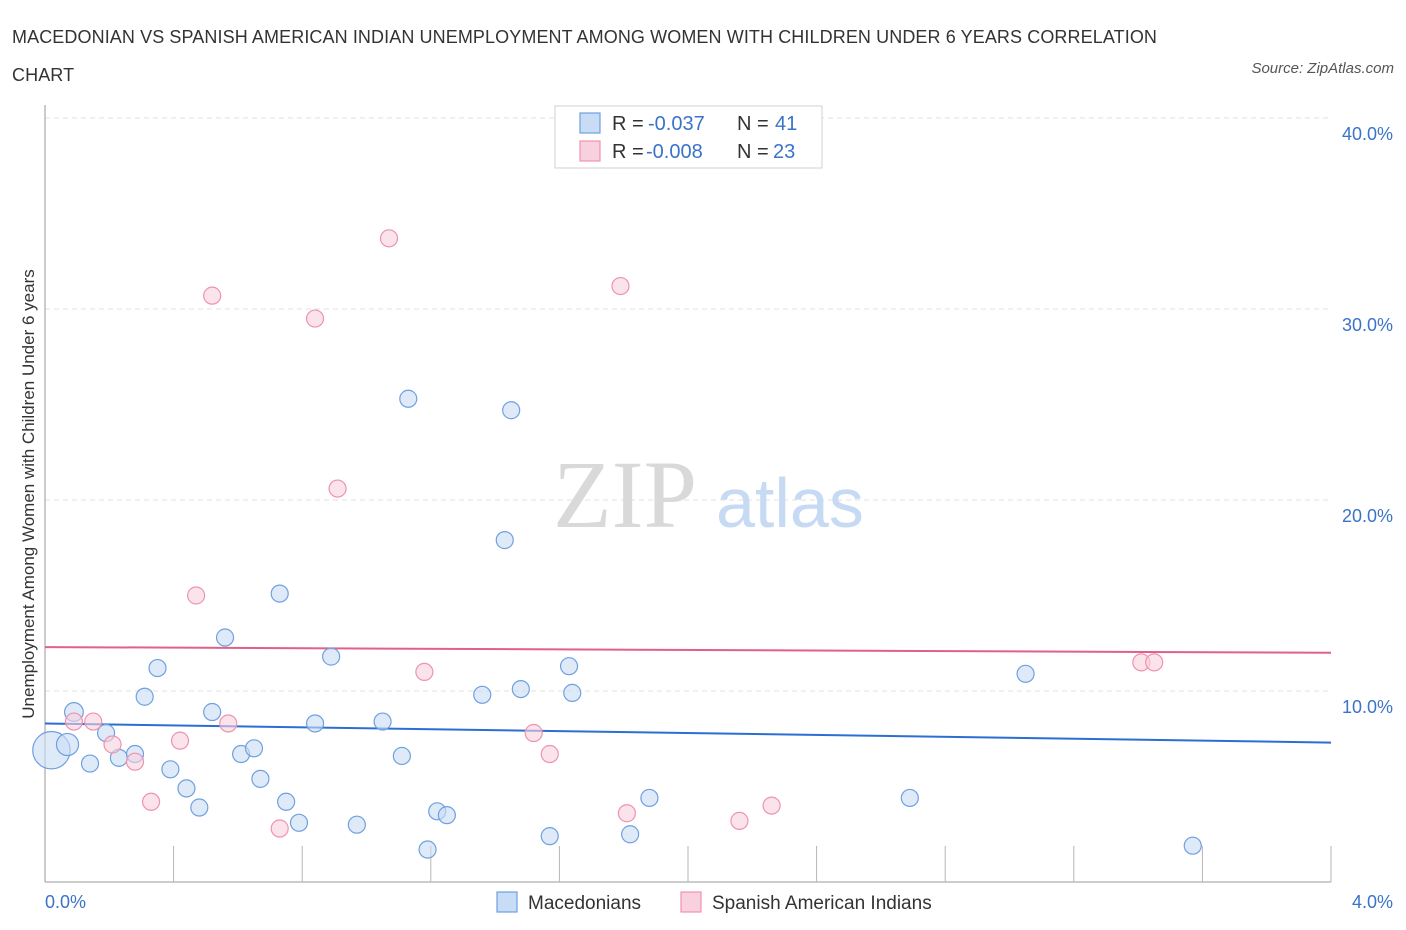 Image resolution: width=1406 pixels, height=930 pixels. I want to click on correlation-legend: R = -0.037 N = 41 R = -0.008 N = 23, so click(688, 137).